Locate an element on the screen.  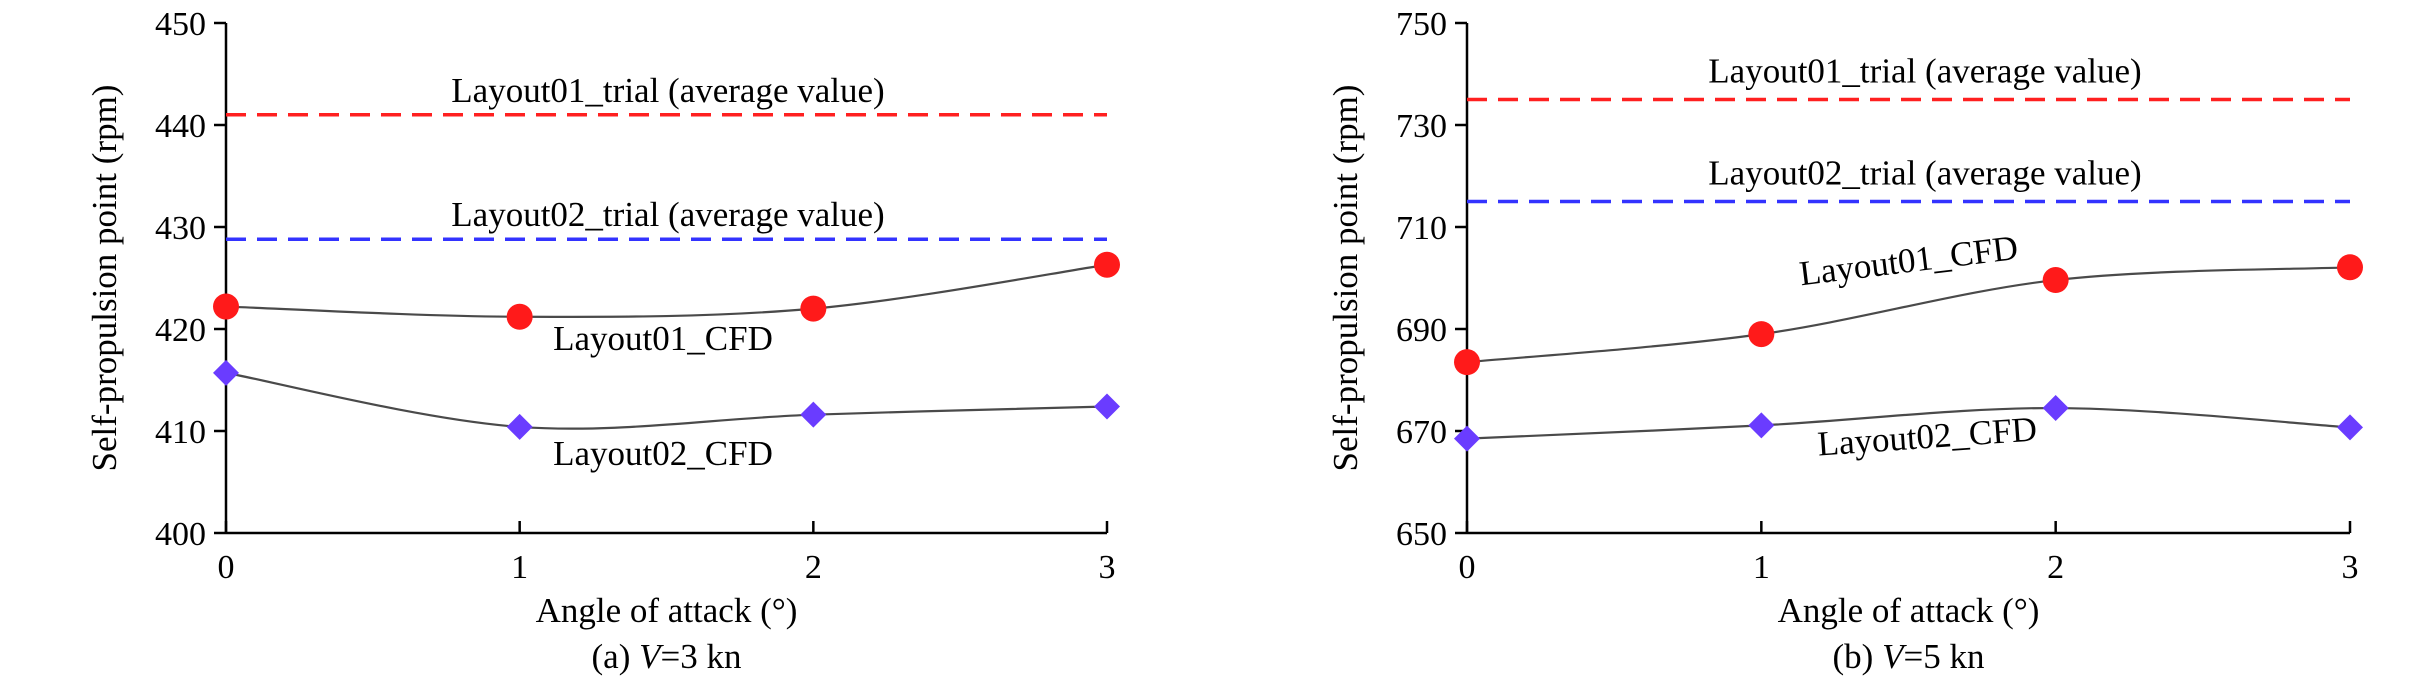
y-tick-label: 710 is located at coordinates (1421, 228).